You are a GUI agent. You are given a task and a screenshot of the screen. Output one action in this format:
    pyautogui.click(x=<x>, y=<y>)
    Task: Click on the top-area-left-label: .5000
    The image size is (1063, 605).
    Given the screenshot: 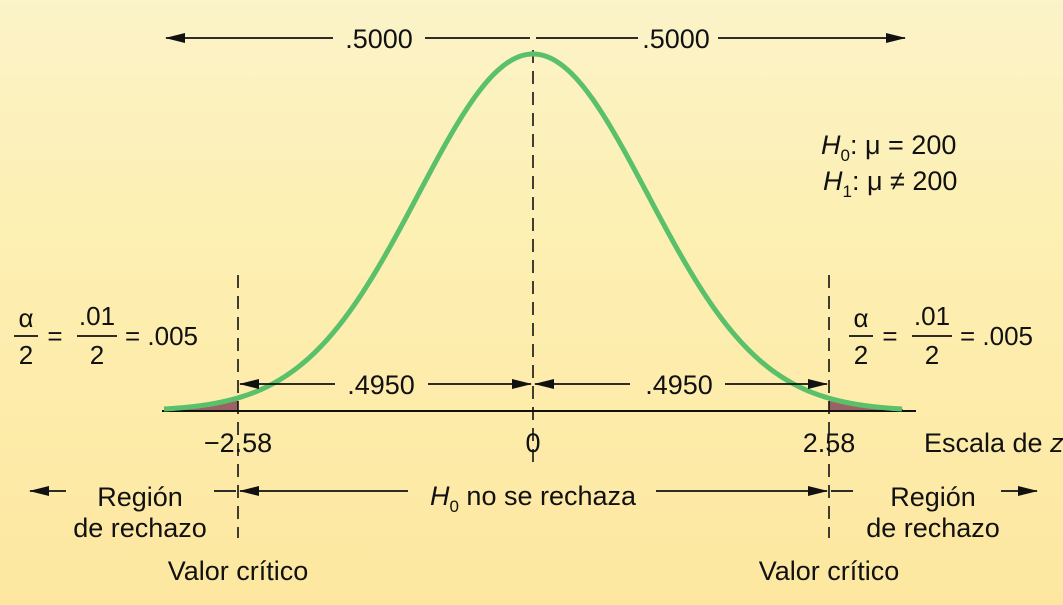 What is the action you would take?
    pyautogui.click(x=379, y=39)
    